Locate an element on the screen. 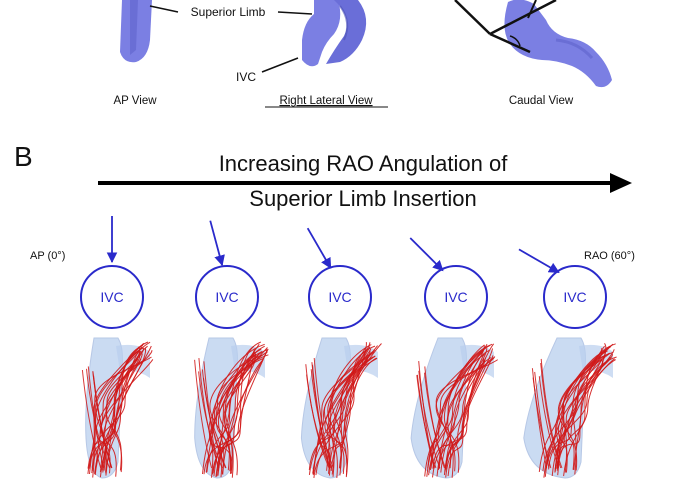 The width and height of the screenshot is (680, 500). angulation-column-0: IVC is located at coordinates (117, 347).